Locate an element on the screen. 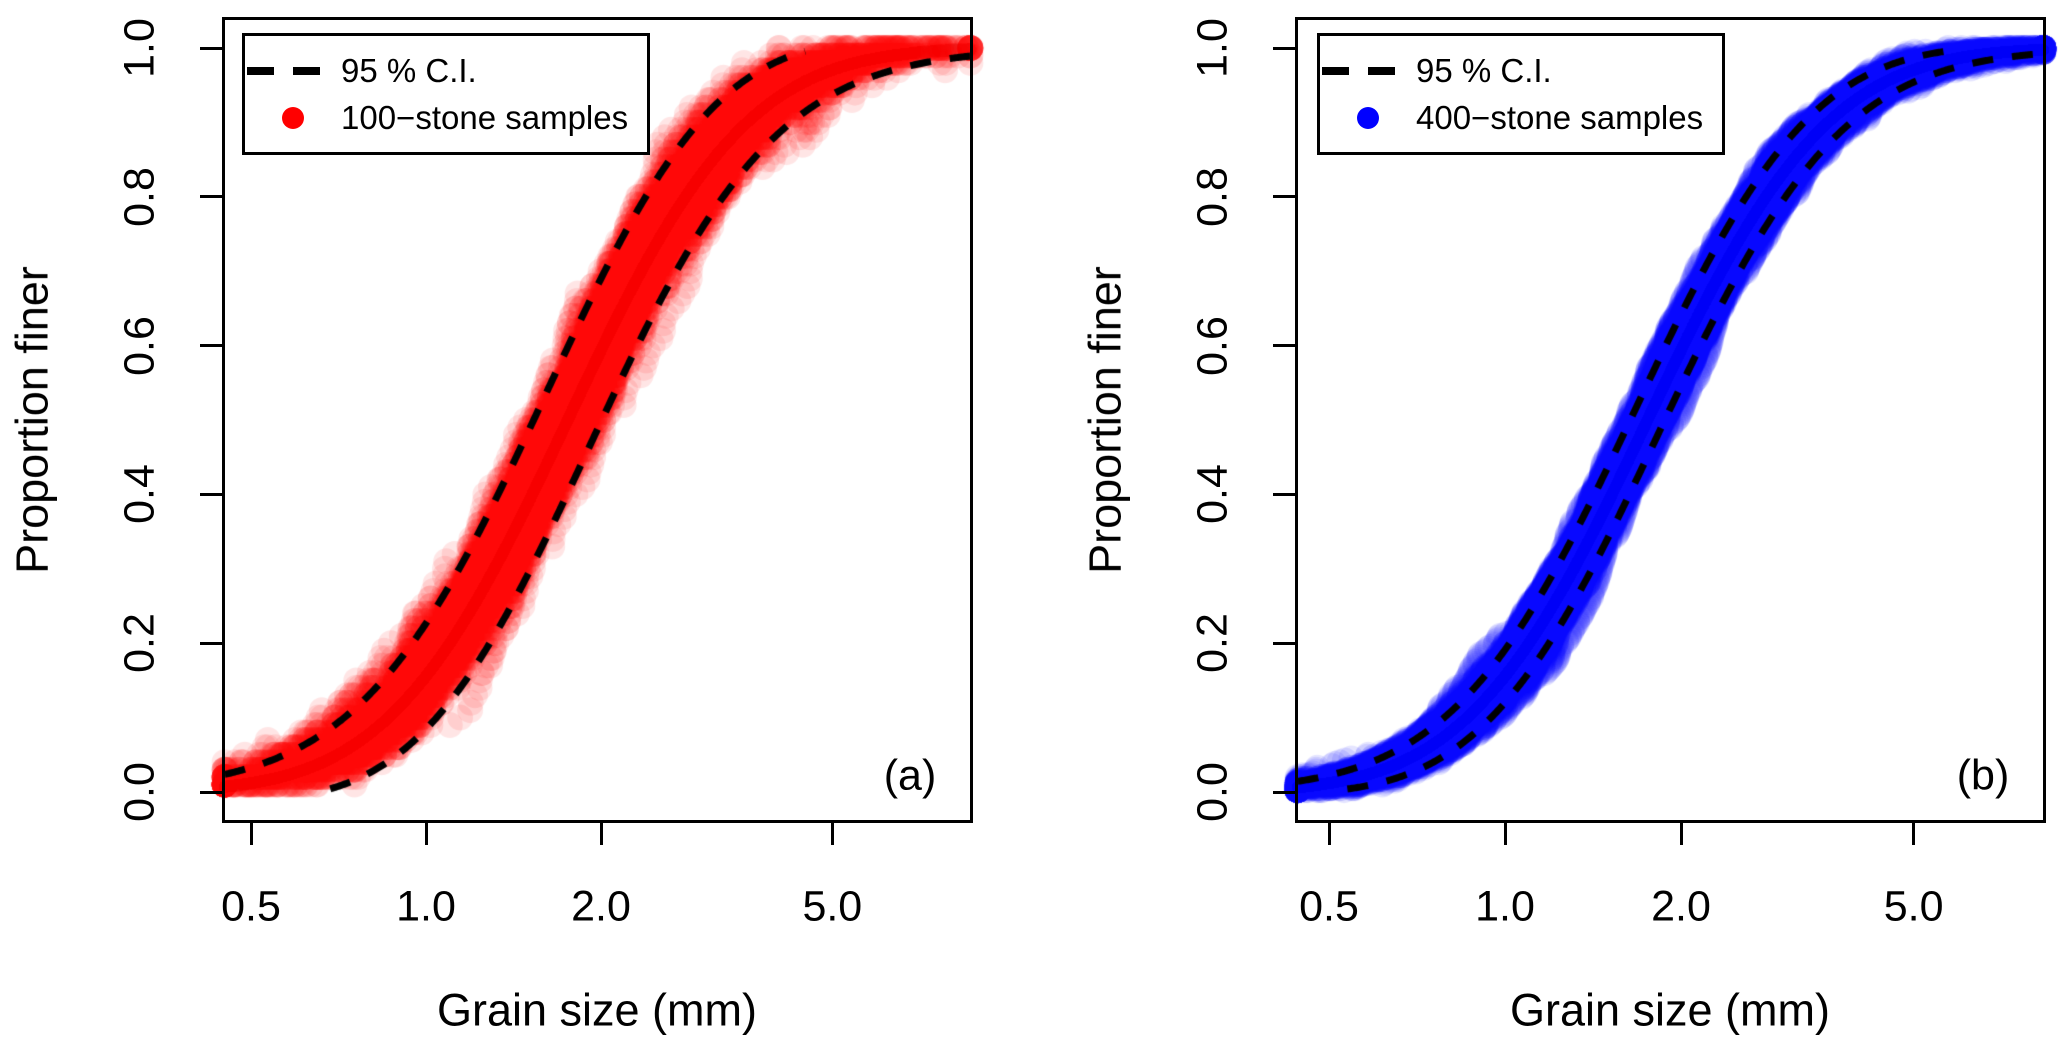 This screenshot has height=1054, width=2067. panel-letter-a: (a) is located at coordinates (910, 775).